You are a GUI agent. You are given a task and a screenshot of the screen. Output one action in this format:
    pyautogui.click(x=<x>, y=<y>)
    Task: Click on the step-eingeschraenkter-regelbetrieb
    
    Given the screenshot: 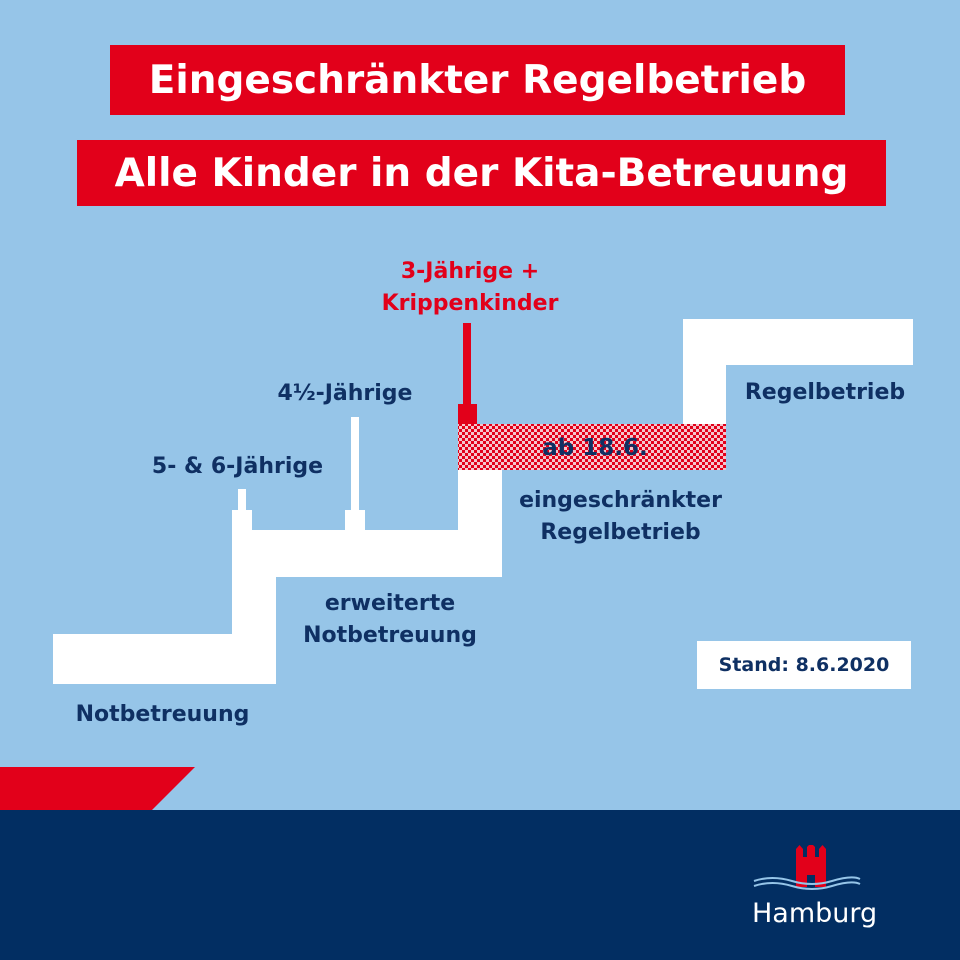 What is the action you would take?
    pyautogui.click(x=592, y=447)
    